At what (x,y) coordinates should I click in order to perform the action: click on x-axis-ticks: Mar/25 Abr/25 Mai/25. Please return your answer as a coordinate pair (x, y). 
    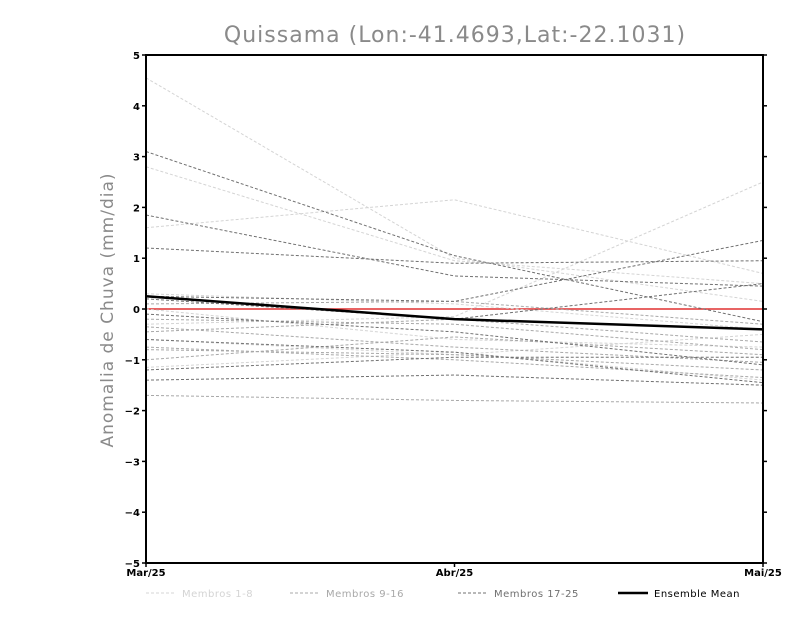
    Looking at the image, I should click on (454, 571).